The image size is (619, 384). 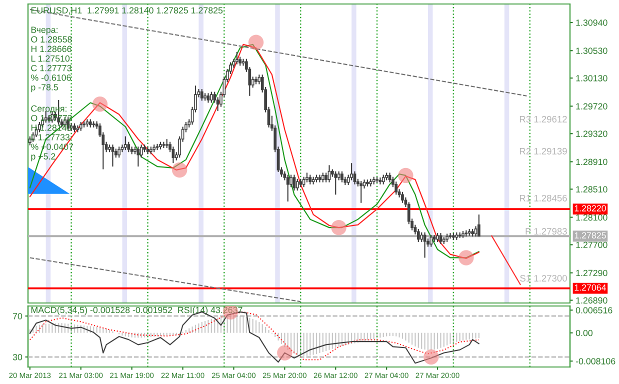 I want to click on annotation: R3 1.29612, so click(x=543, y=119).